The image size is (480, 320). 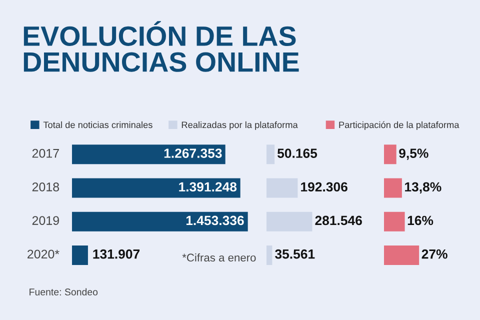 I want to click on legend-label: Total de noticias criminales, so click(x=97, y=124).